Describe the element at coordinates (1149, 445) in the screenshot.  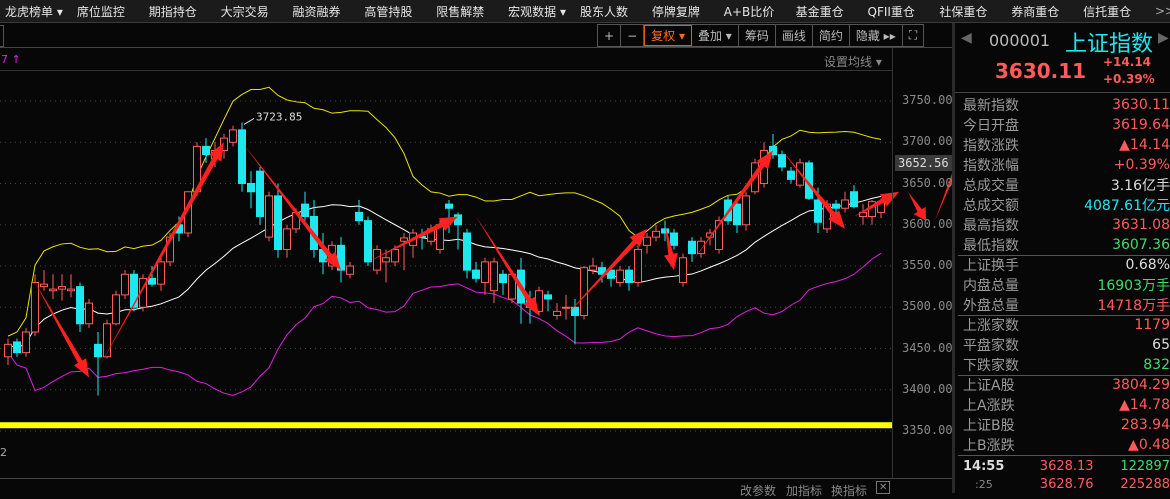
I see `quote-value: ▲0.48` at that location.